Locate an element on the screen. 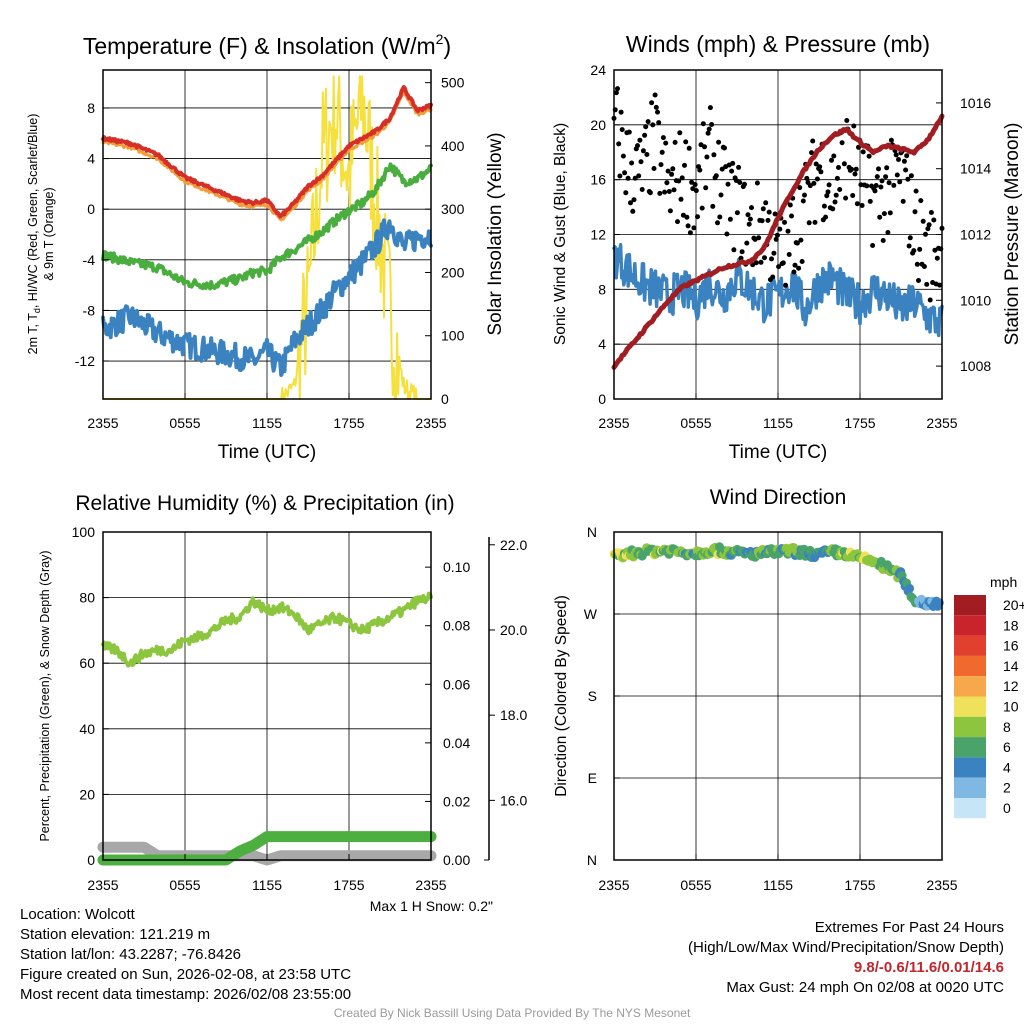 The height and width of the screenshot is (1024, 1024). y2-tick-label: 1008 is located at coordinates (975, 366).